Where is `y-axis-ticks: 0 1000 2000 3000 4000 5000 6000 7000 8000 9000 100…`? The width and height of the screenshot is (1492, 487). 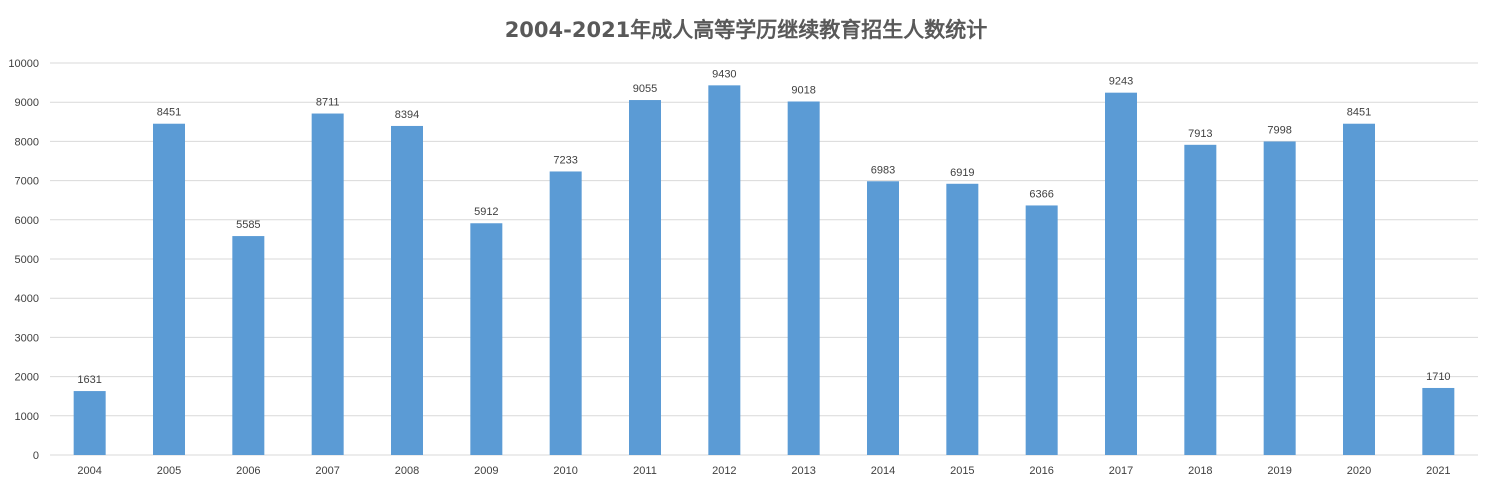 y-axis-ticks: 0 1000 2000 3000 4000 5000 6000 7000 8000 9000 100… is located at coordinates (23, 260).